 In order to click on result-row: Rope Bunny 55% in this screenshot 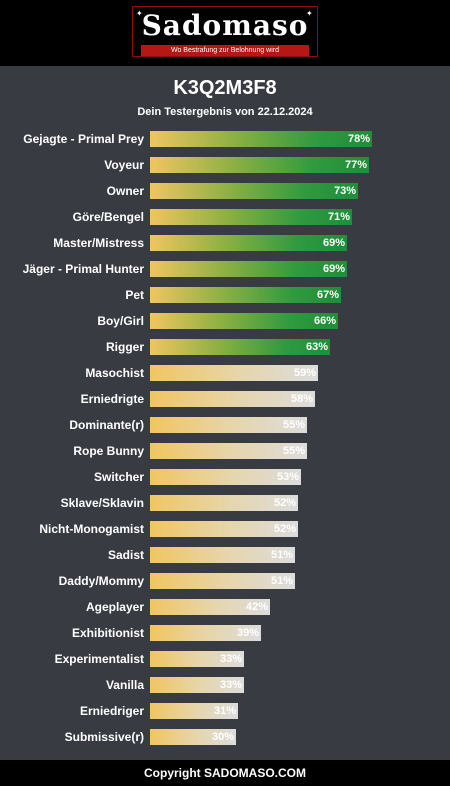, I will do `click(225, 453)`.